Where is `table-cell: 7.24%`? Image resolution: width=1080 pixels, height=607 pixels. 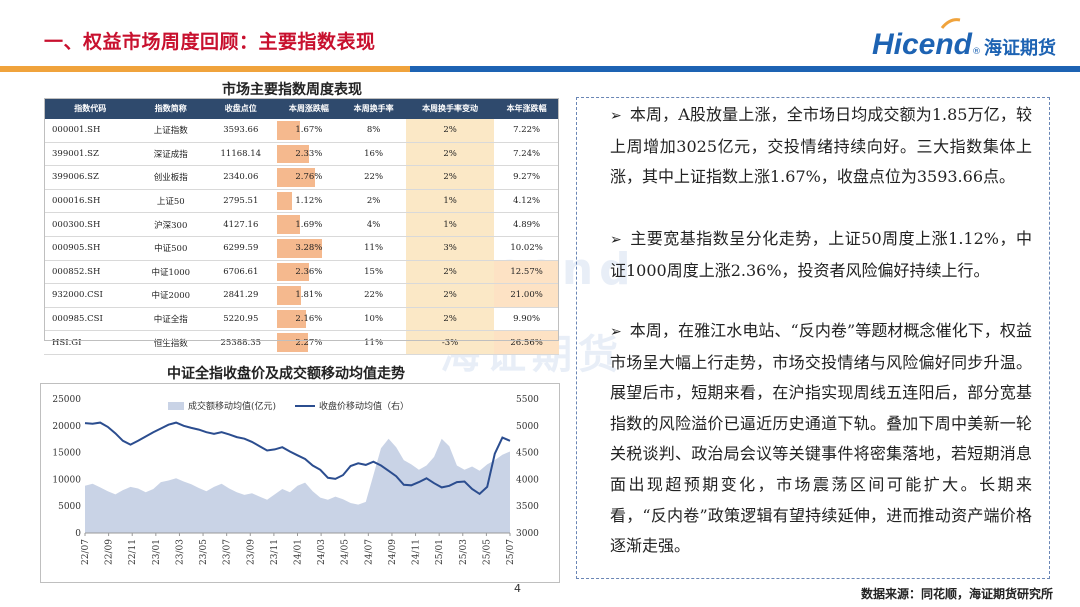 table-cell: 7.24% is located at coordinates (526, 154).